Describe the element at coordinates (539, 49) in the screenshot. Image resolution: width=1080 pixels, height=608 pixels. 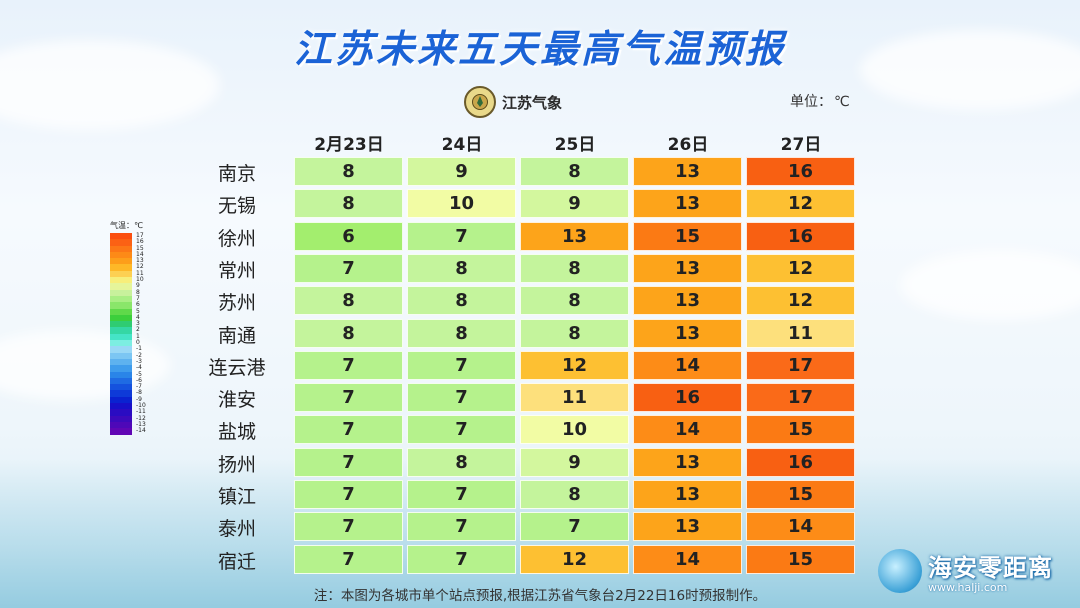
I see `page-title: 江苏未来五天最高气温预报` at that location.